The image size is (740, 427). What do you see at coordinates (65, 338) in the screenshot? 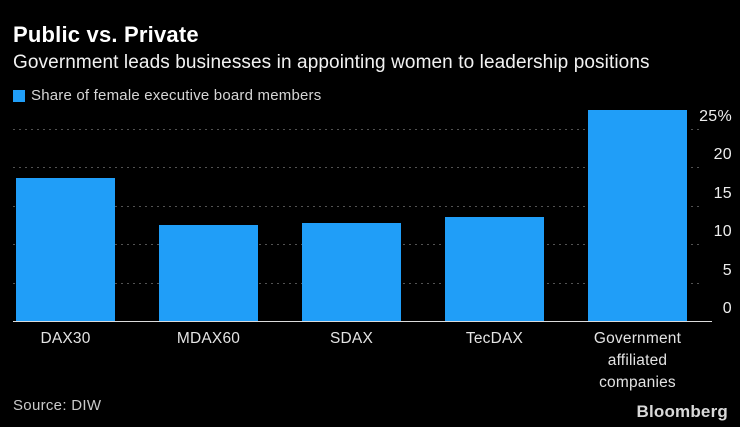
I see `category-label: DAX30` at bounding box center [65, 338].